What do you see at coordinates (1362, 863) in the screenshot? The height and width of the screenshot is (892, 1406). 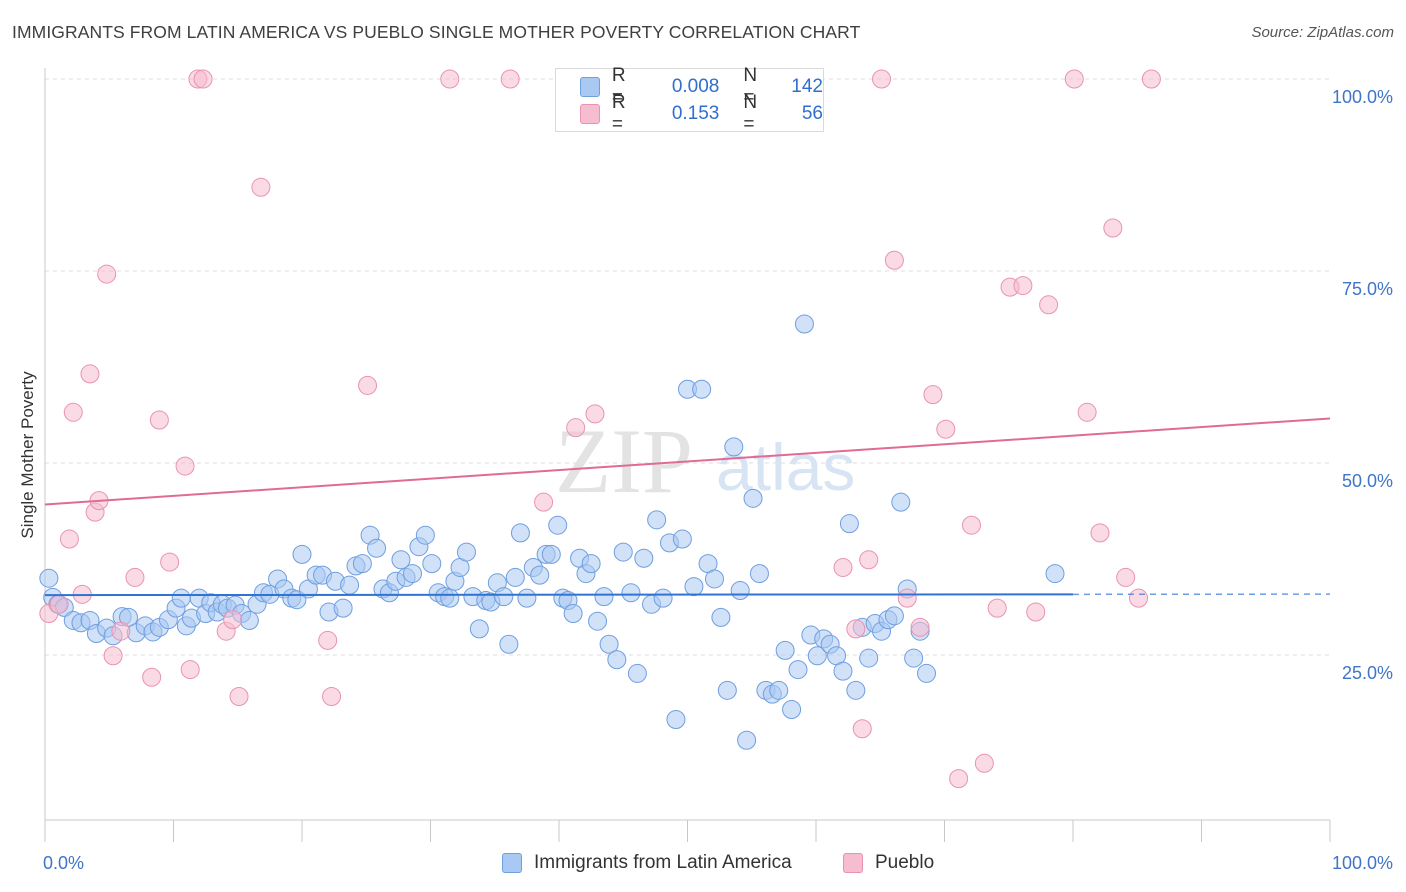 I see `x-tick-label: 100.0%` at bounding box center [1362, 863].